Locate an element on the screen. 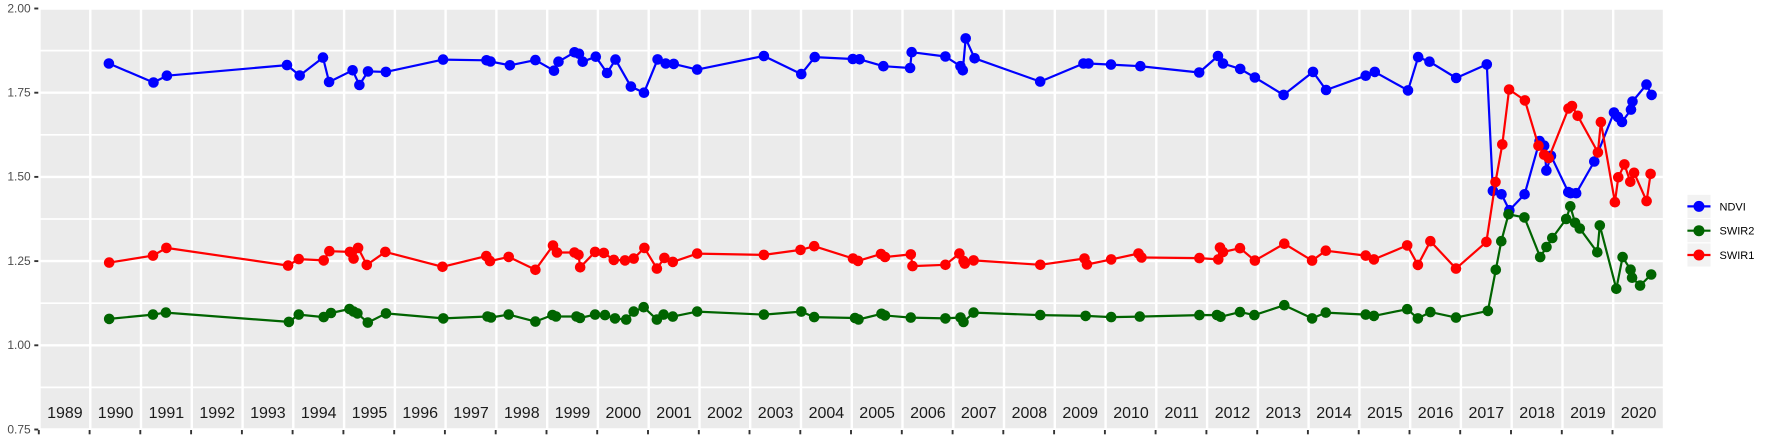 This screenshot has height=442, width=1773. svg-text: 2005 is located at coordinates (877, 413).